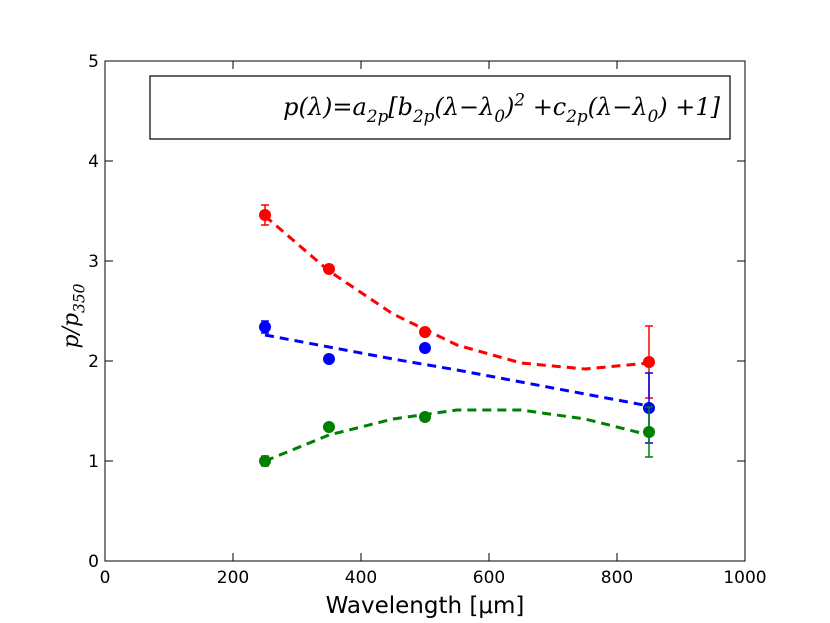  I want to click on text-part: p/p, so click(71, 331).